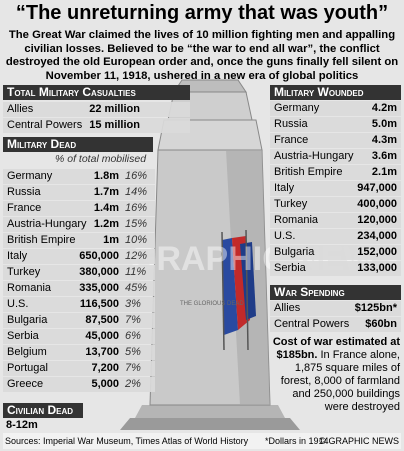 The height and width of the screenshot is (451, 404). I want to click on title: “The unreturning army that was youth”, so click(202, 13).